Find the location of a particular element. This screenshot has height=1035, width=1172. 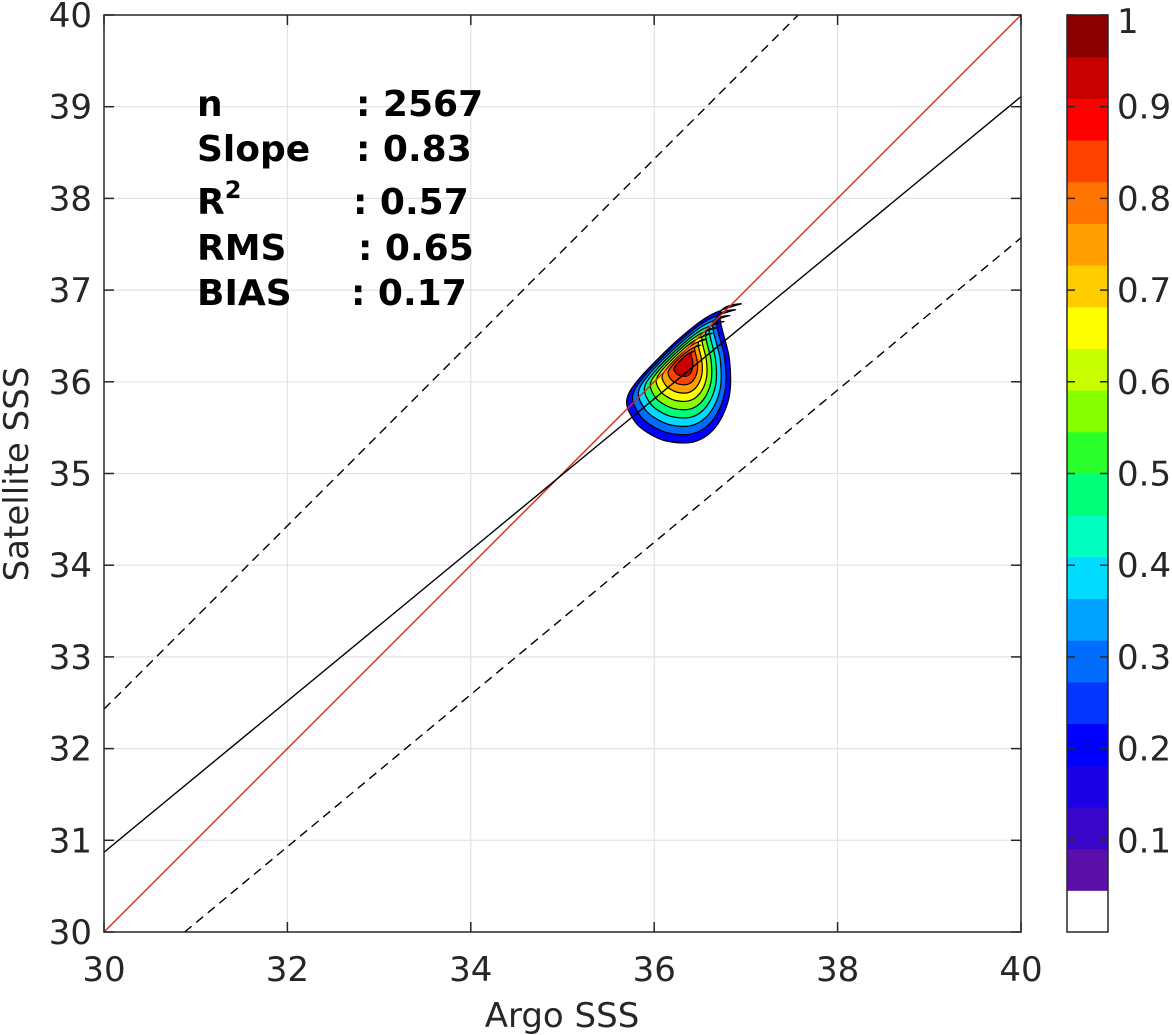

colorbar-tick-label: 0.9 is located at coordinates (1144, 108).